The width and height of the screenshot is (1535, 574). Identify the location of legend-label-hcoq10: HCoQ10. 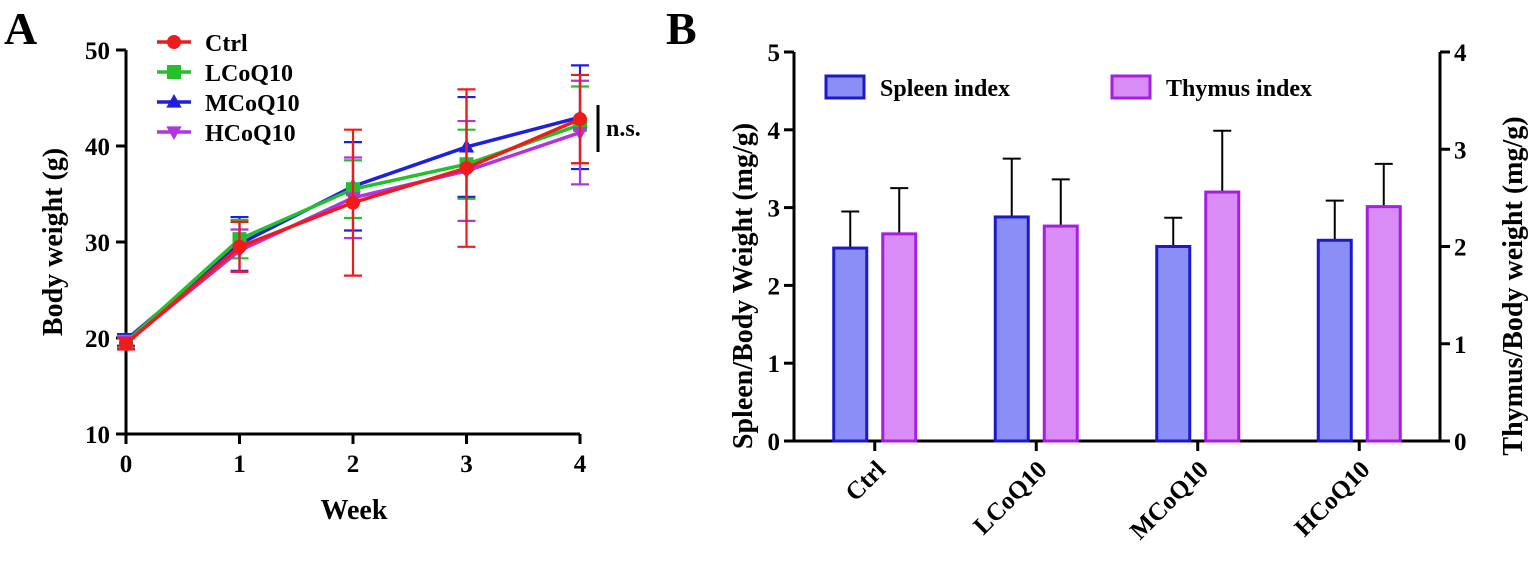
(250, 134).